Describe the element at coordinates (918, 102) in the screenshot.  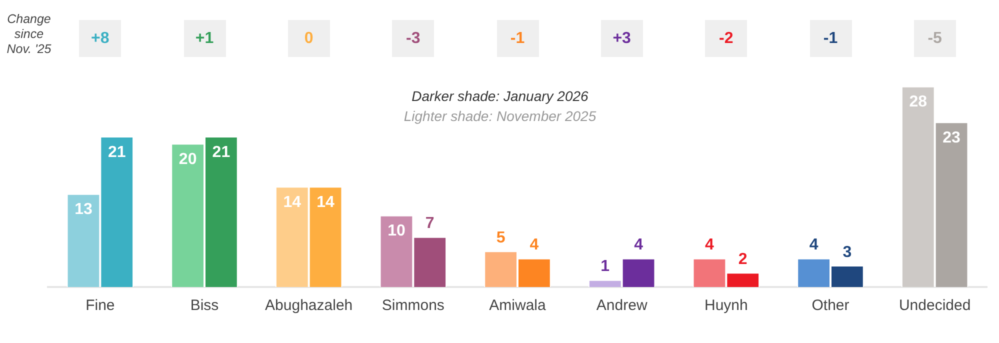
I see `data-label: 28` at that location.